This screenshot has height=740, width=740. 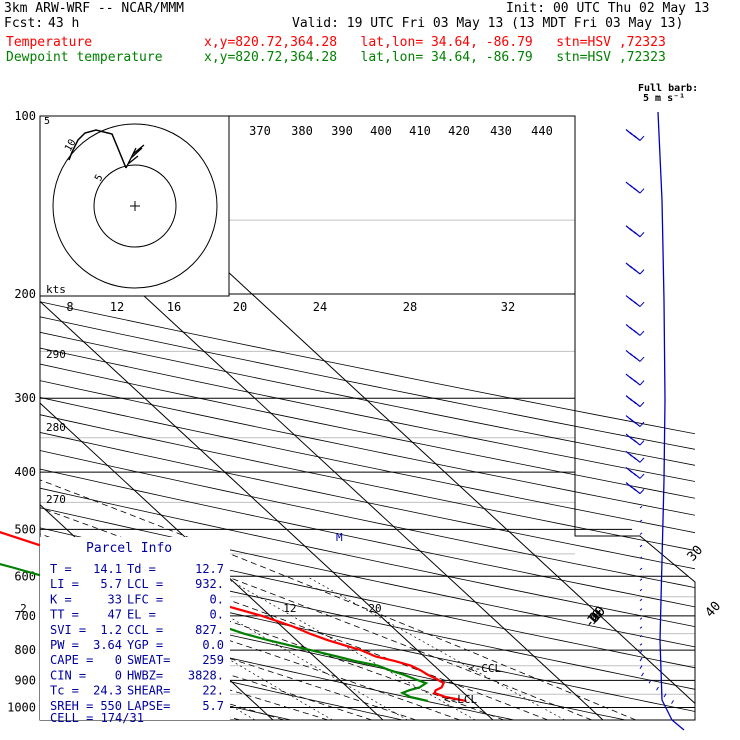 I want to click on speed-label-16: 16, so click(x=174, y=307).